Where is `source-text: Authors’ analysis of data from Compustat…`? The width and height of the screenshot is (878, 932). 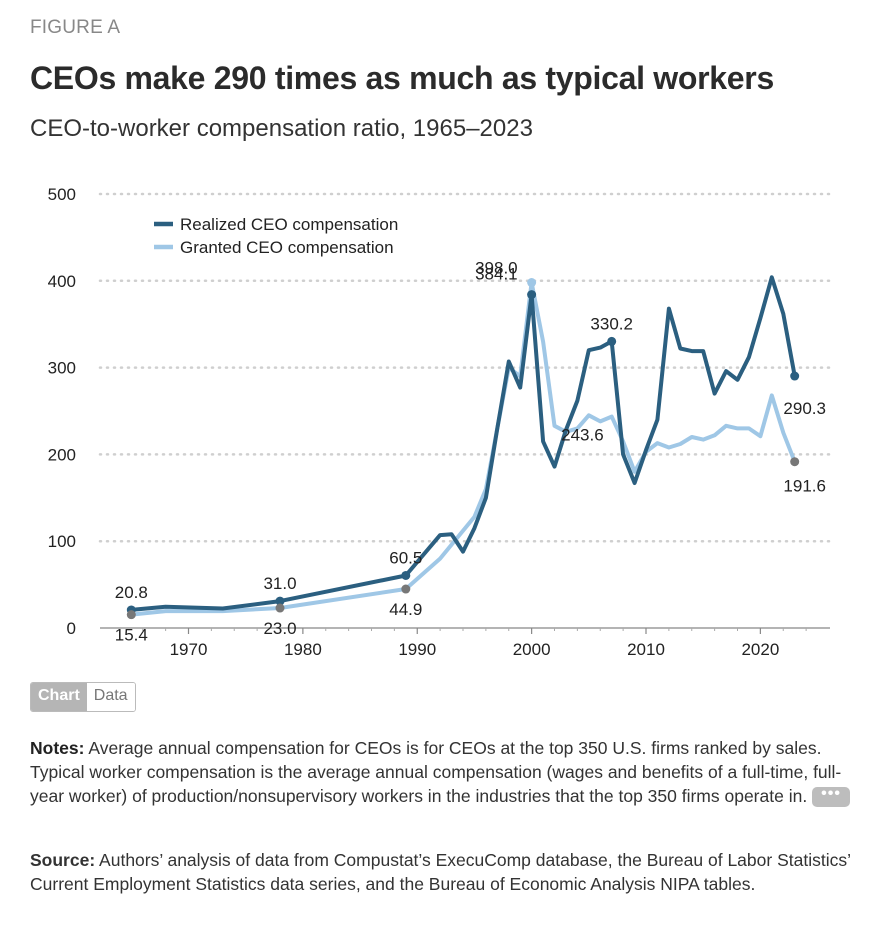 source-text: Authors’ analysis of data from Compustat… is located at coordinates (440, 872).